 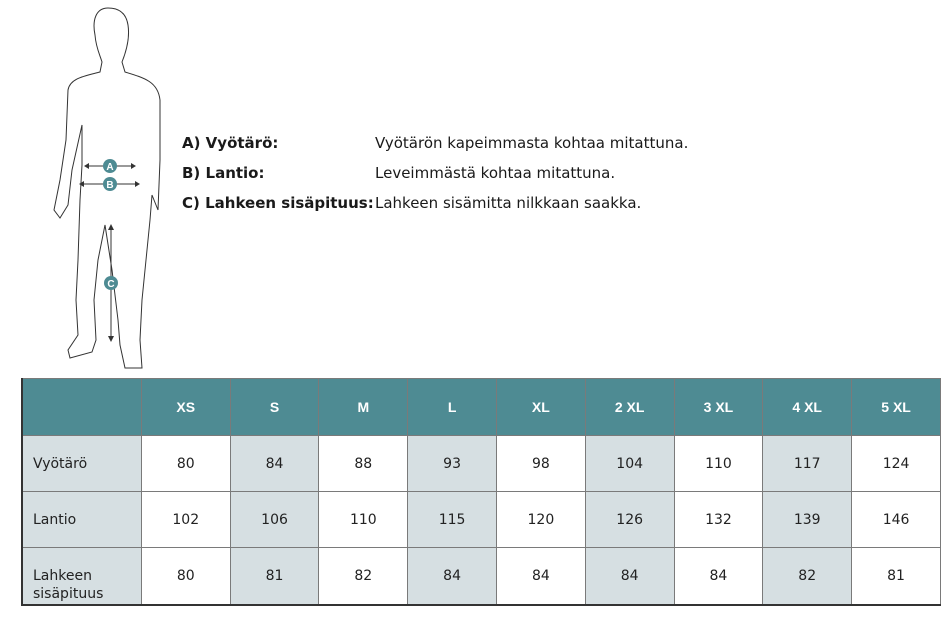 What do you see at coordinates (363, 463) in the screenshot?
I see `table-cell: 88` at bounding box center [363, 463].